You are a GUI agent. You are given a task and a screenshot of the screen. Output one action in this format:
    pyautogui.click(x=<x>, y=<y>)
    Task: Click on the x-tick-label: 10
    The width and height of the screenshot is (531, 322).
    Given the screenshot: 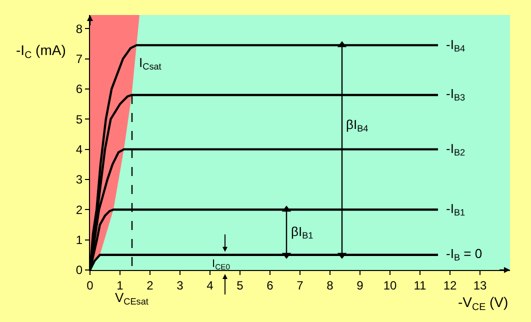 What is the action you would take?
    pyautogui.click(x=390, y=285)
    